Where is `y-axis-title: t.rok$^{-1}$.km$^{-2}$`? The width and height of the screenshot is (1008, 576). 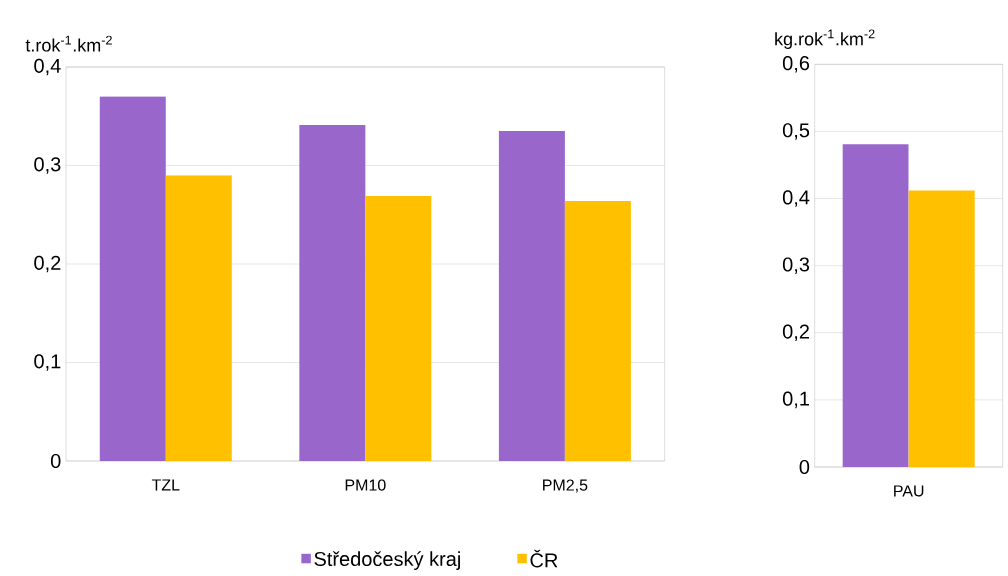 y-axis-title: t.rok$^{-1}$.km$^{-2}$ is located at coordinates (68, 43).